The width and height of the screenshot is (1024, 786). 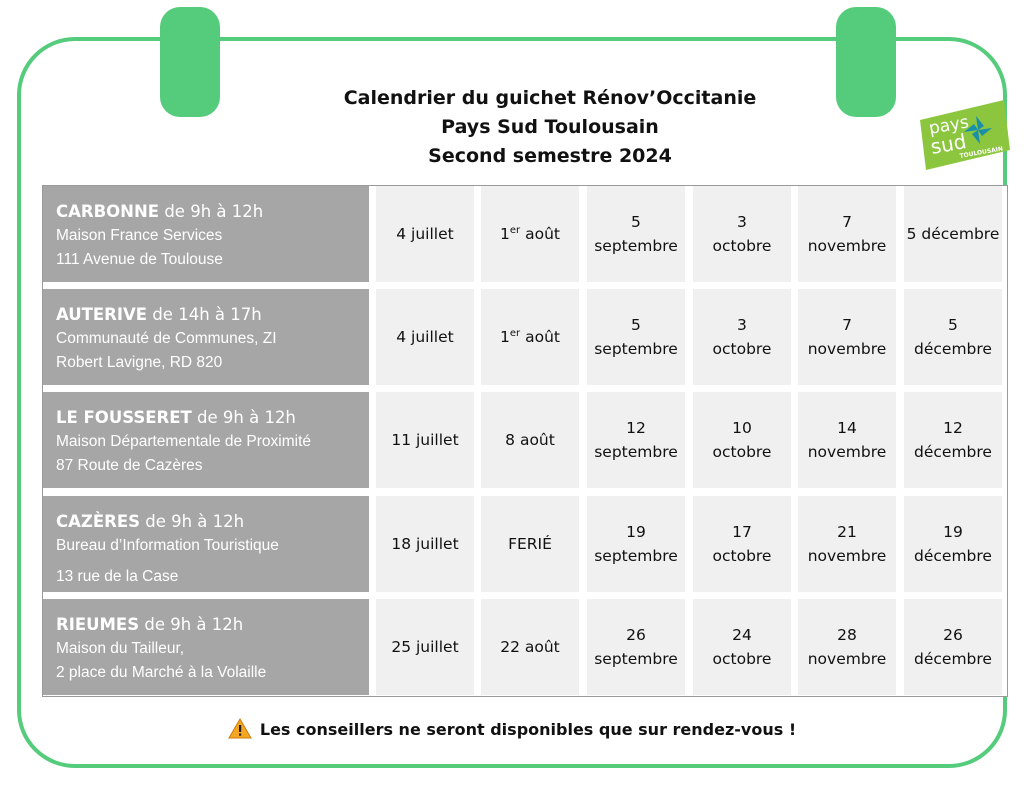 I want to click on date-cell: 17 octobre, so click(x=742, y=544).